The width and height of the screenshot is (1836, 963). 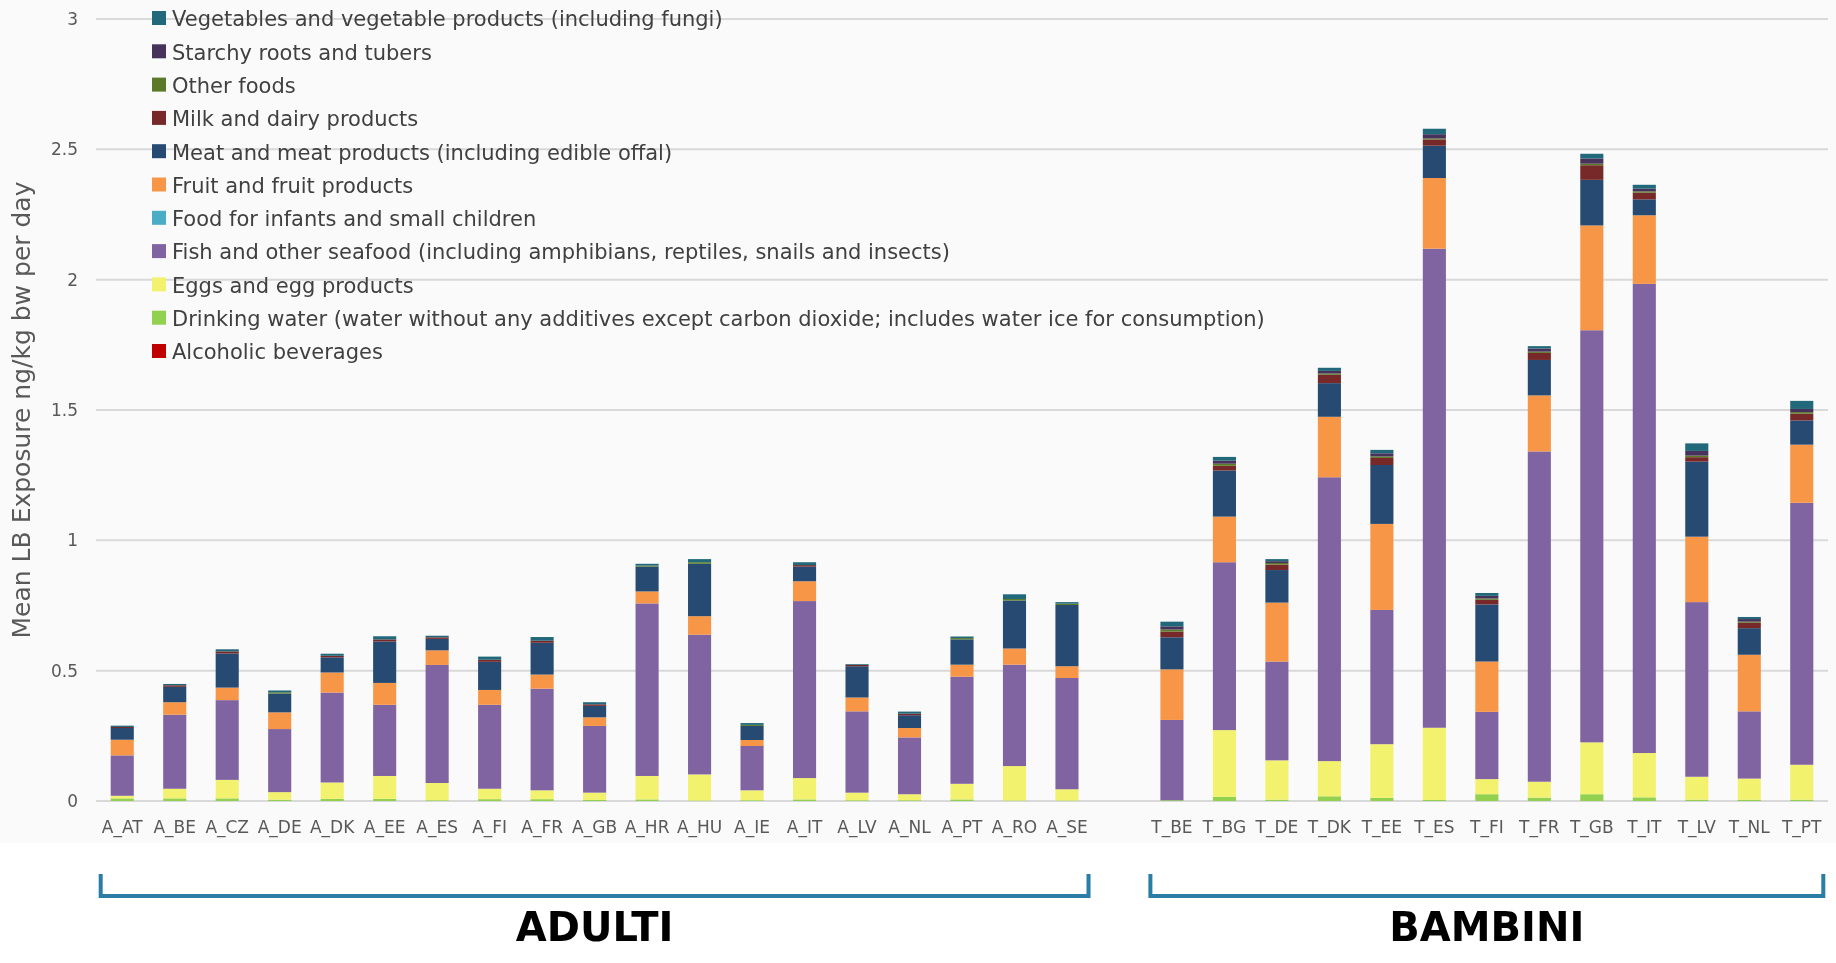 I want to click on x-tick-label: T_EE, so click(x=1381, y=827).